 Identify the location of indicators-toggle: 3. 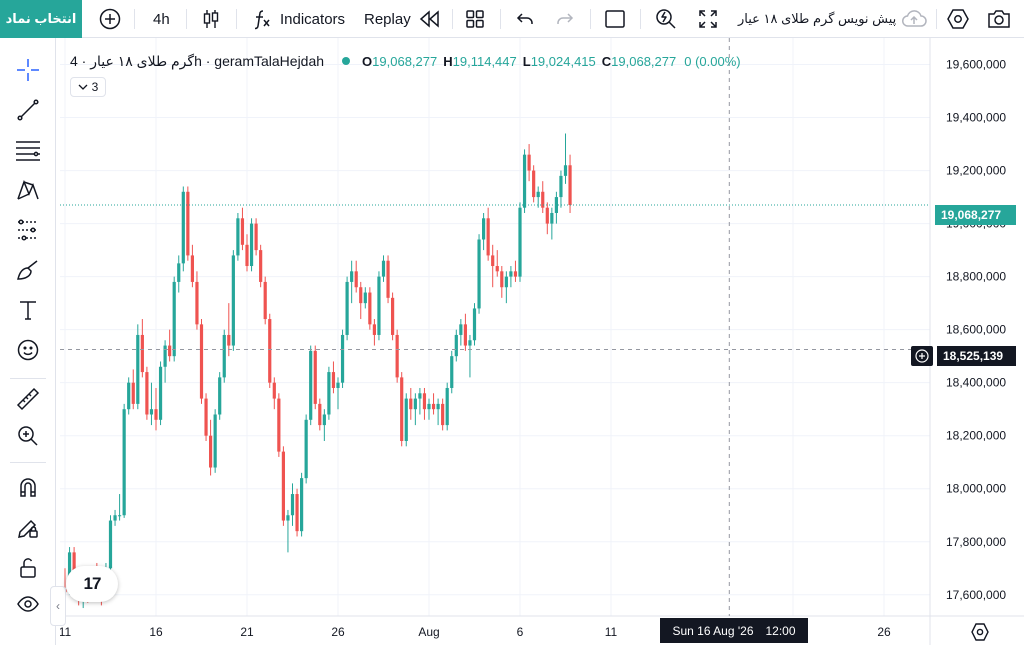
(88, 87).